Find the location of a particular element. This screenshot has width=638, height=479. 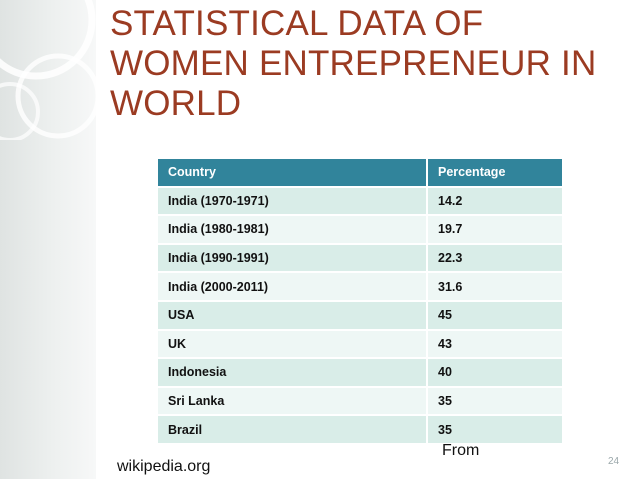

cell-country: Brazil is located at coordinates (292, 429).